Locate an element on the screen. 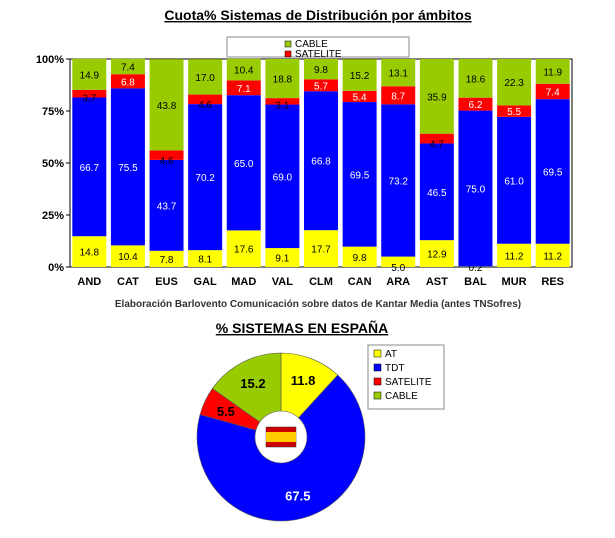  x-tick-label: ARA is located at coordinates (398, 282).